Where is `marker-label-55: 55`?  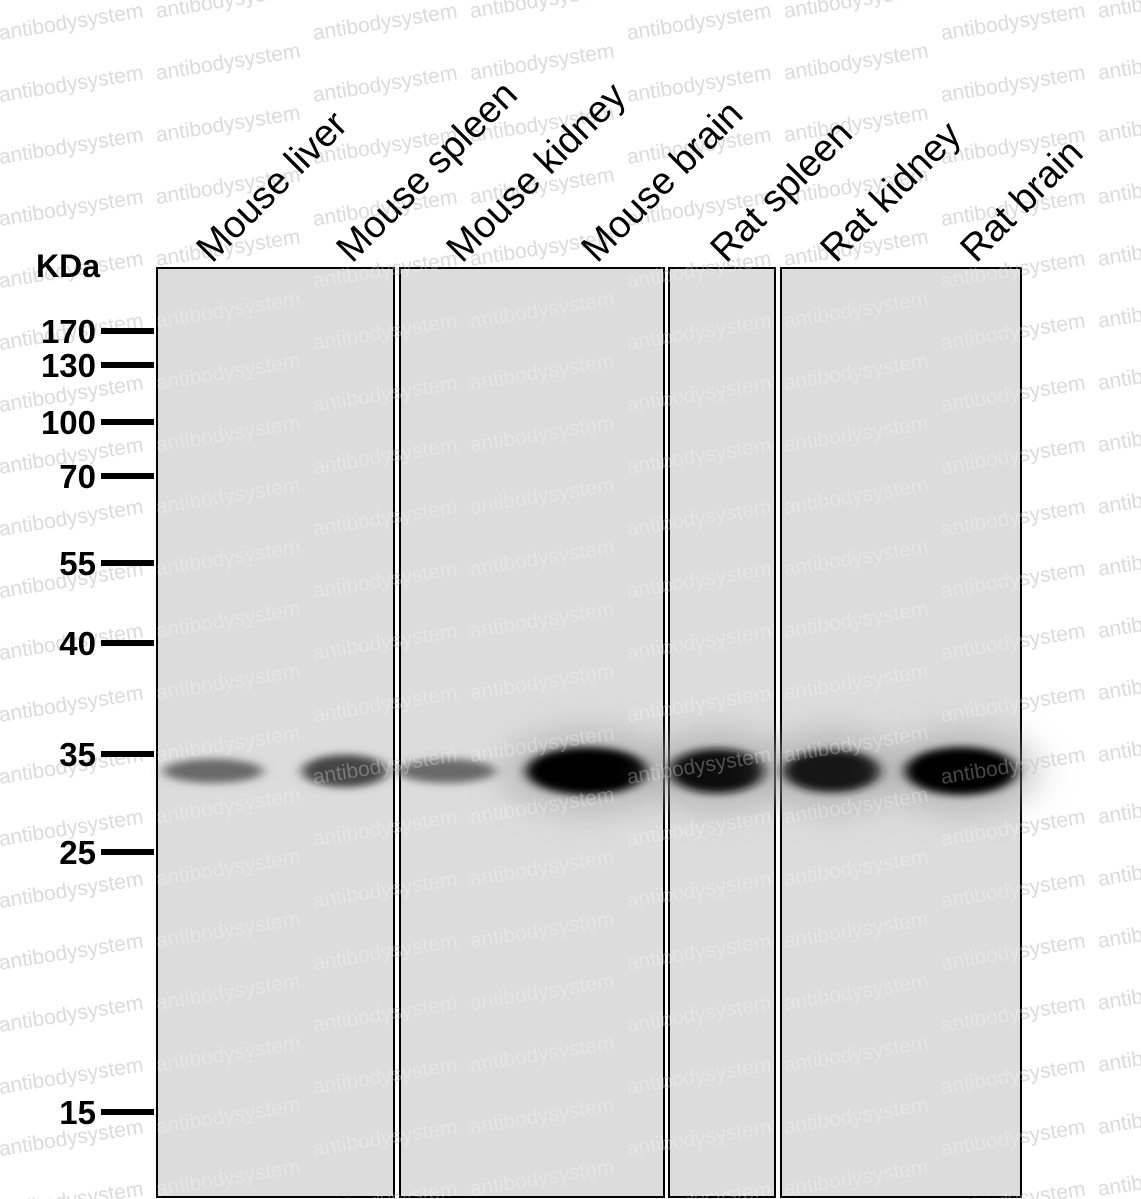 marker-label-55: 55 is located at coordinates (77, 563).